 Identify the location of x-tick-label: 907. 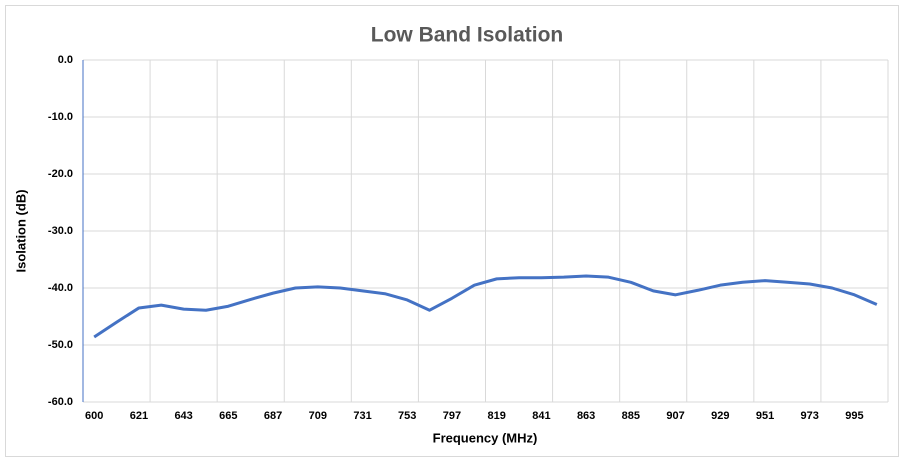
(675, 416).